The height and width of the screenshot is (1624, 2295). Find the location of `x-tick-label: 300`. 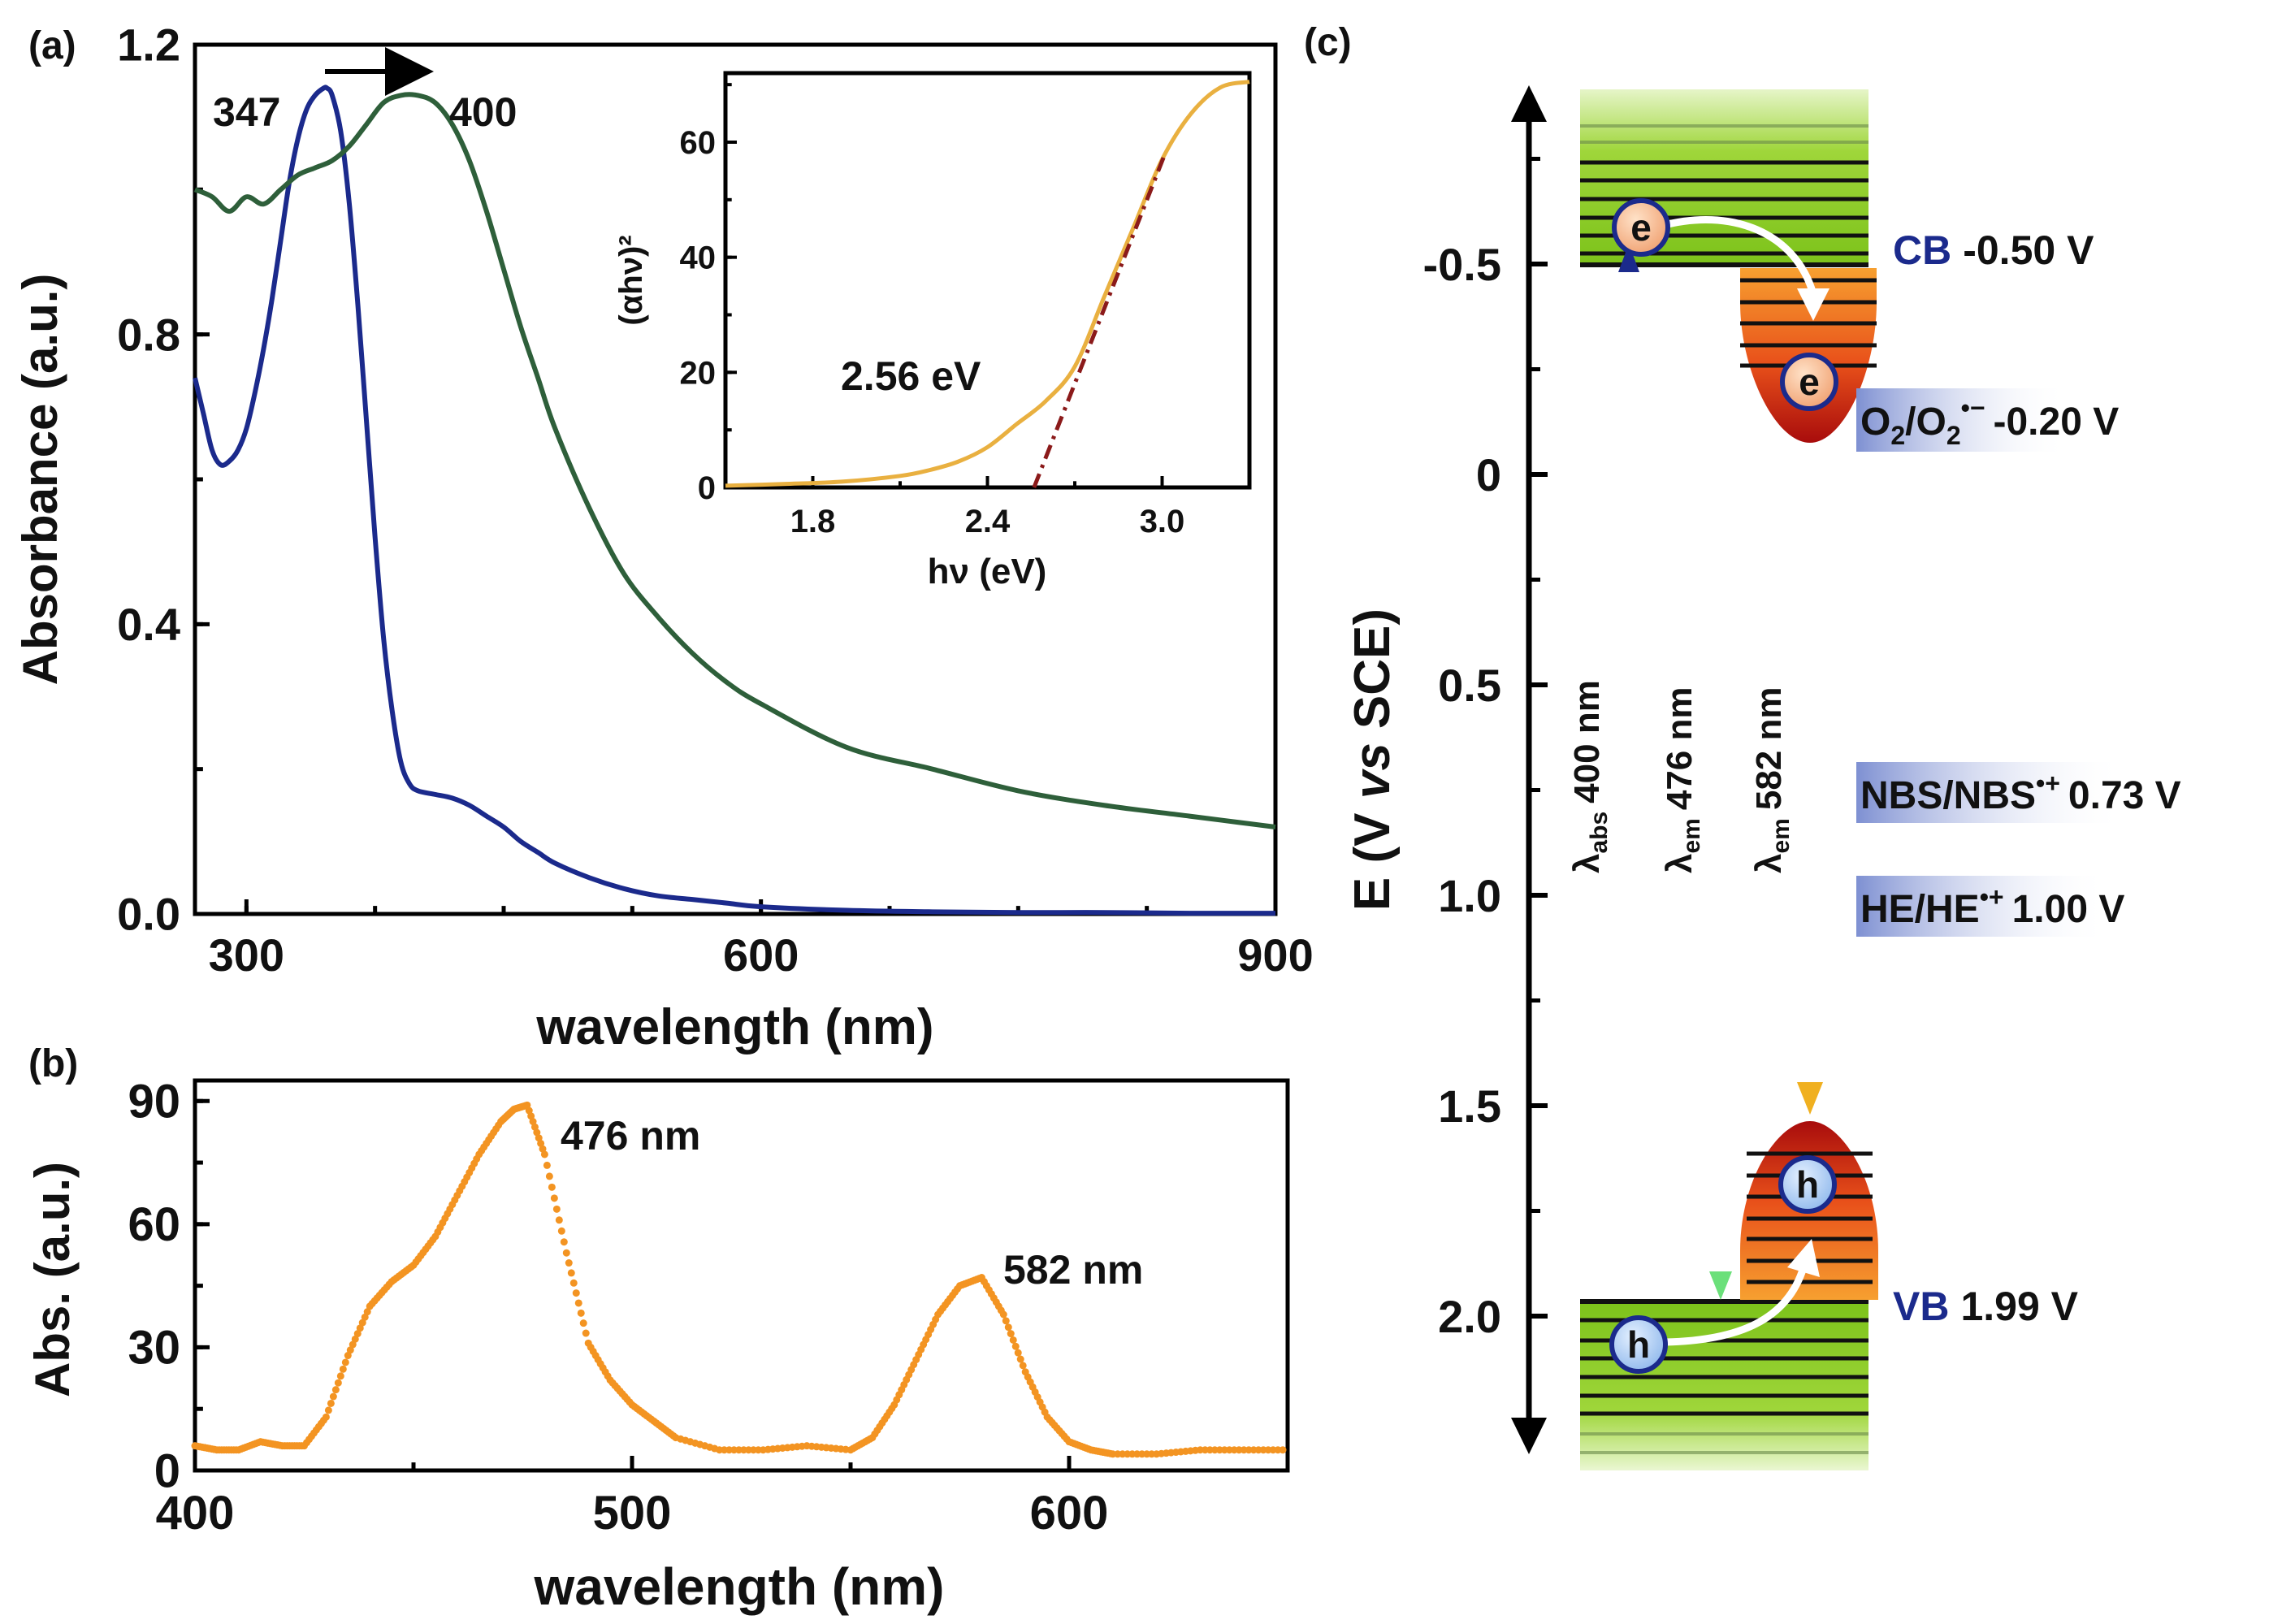

x-tick-label: 300 is located at coordinates (246, 955).